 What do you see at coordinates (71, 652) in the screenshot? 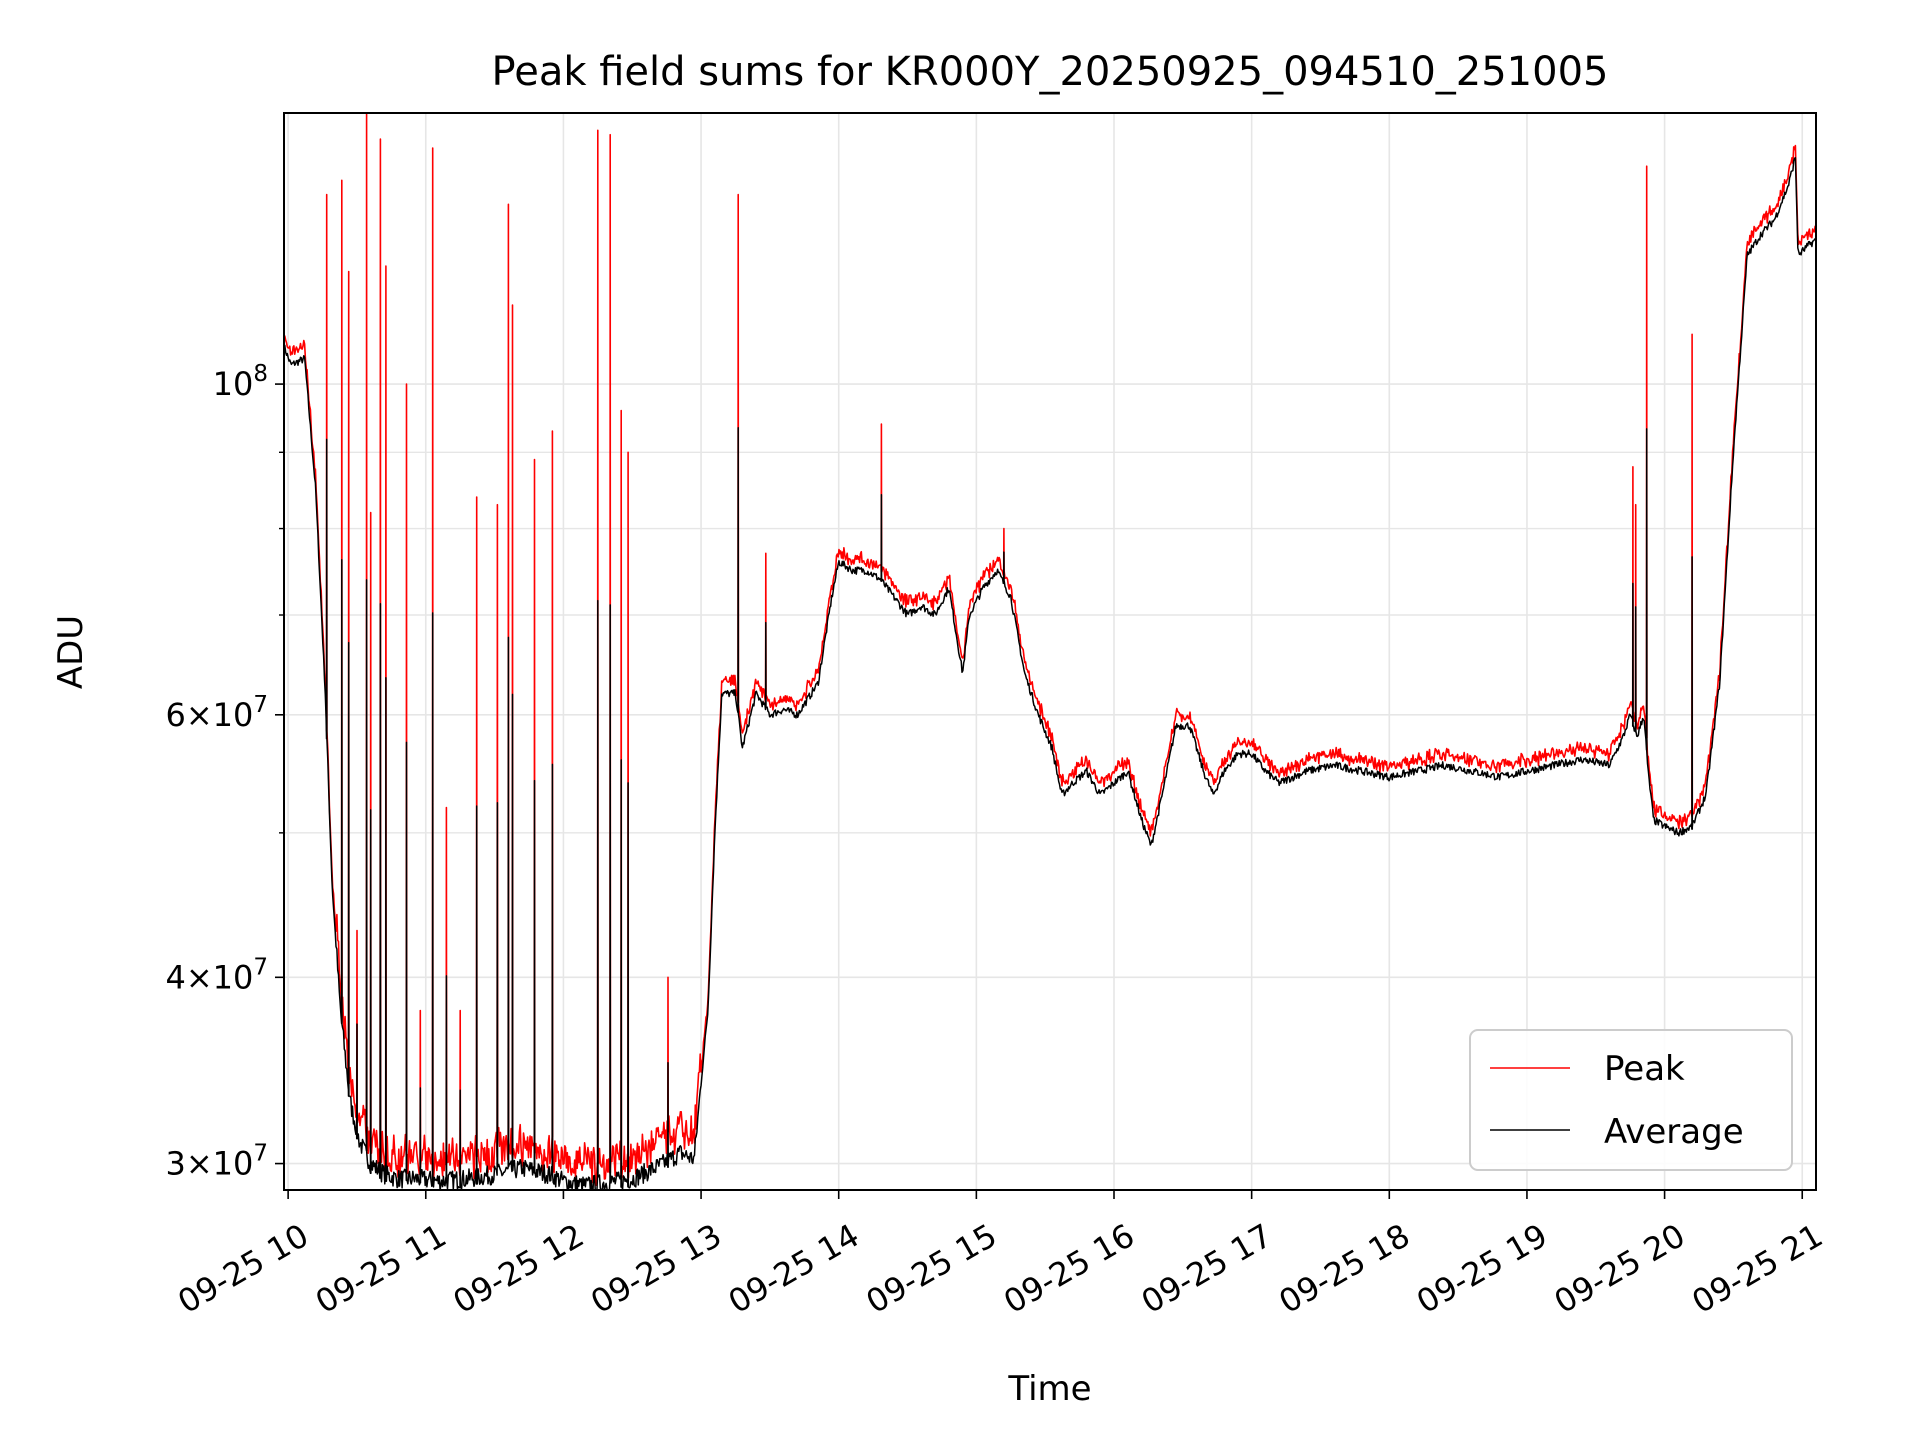
I see `y-axis-label: ADU` at bounding box center [71, 652].